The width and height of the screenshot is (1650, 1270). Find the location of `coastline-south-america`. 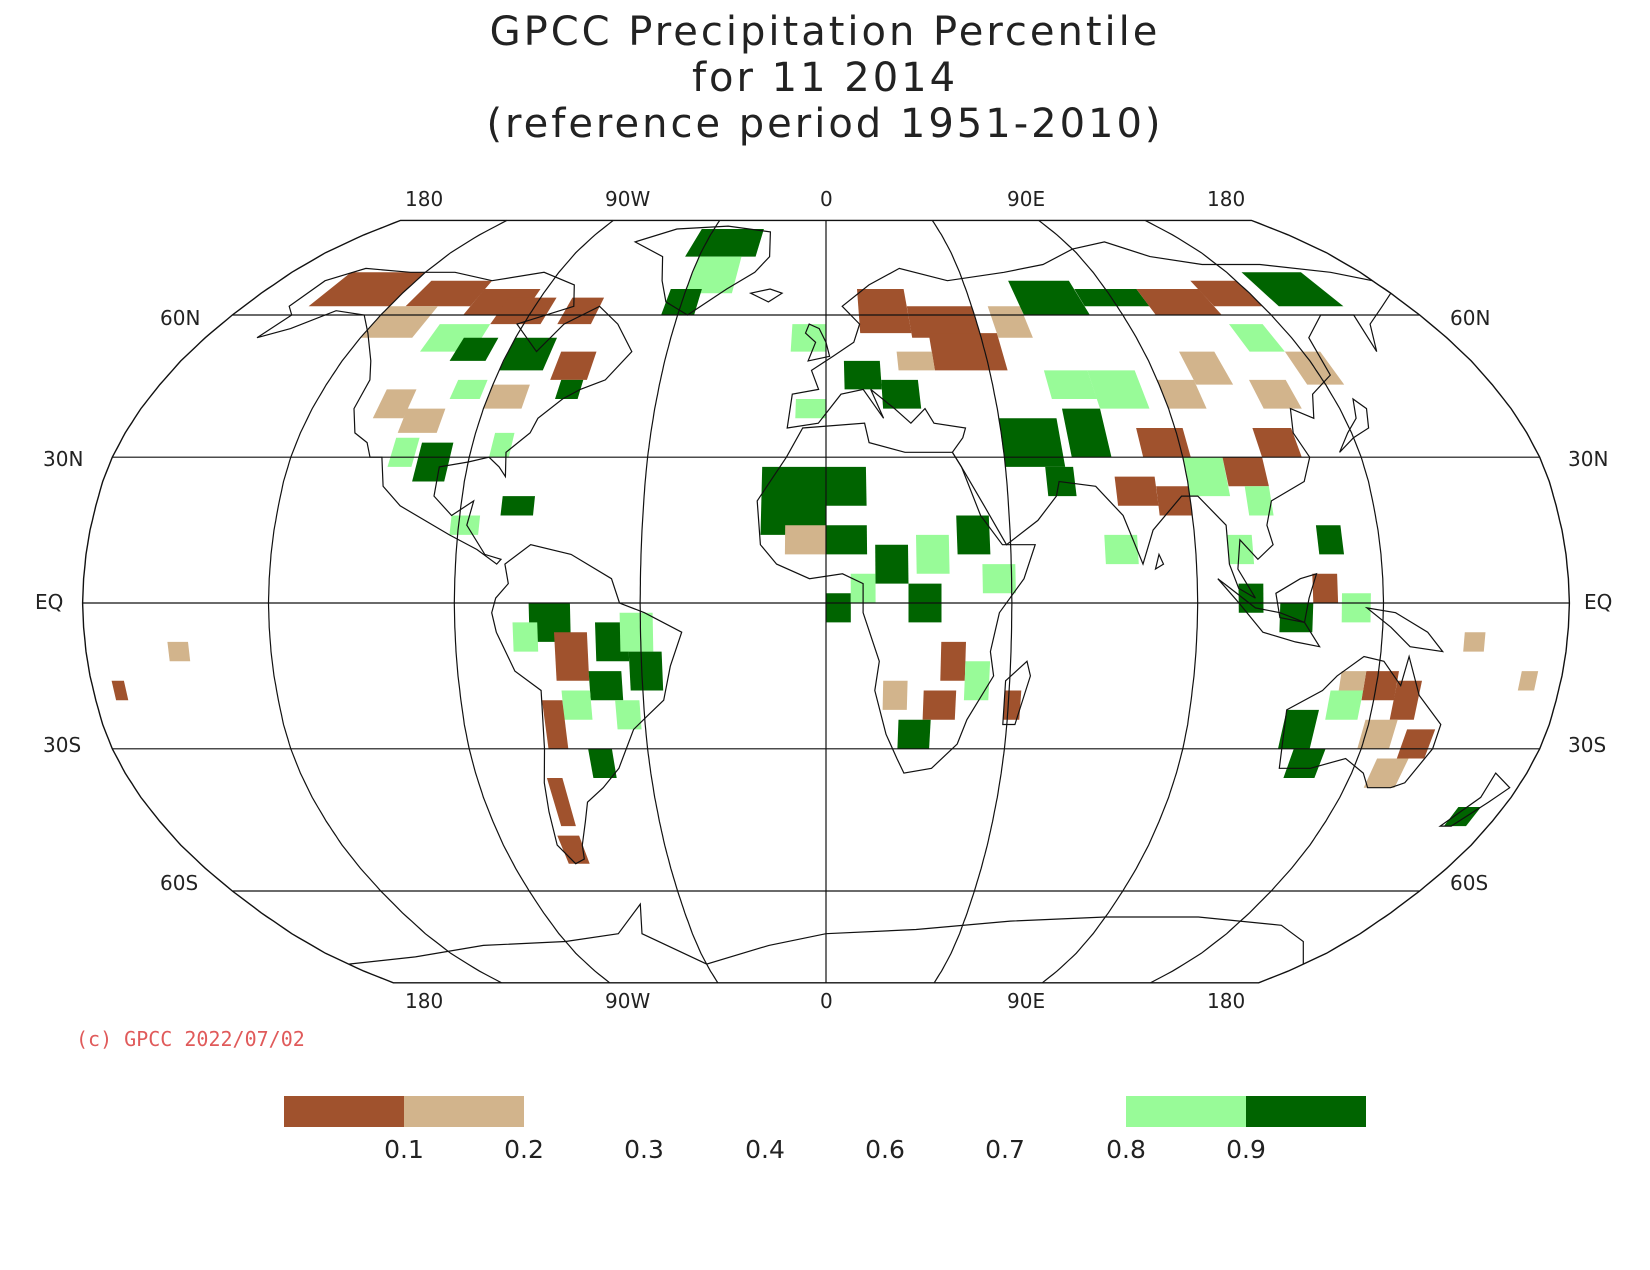

coastline-south-america is located at coordinates (587, 704).